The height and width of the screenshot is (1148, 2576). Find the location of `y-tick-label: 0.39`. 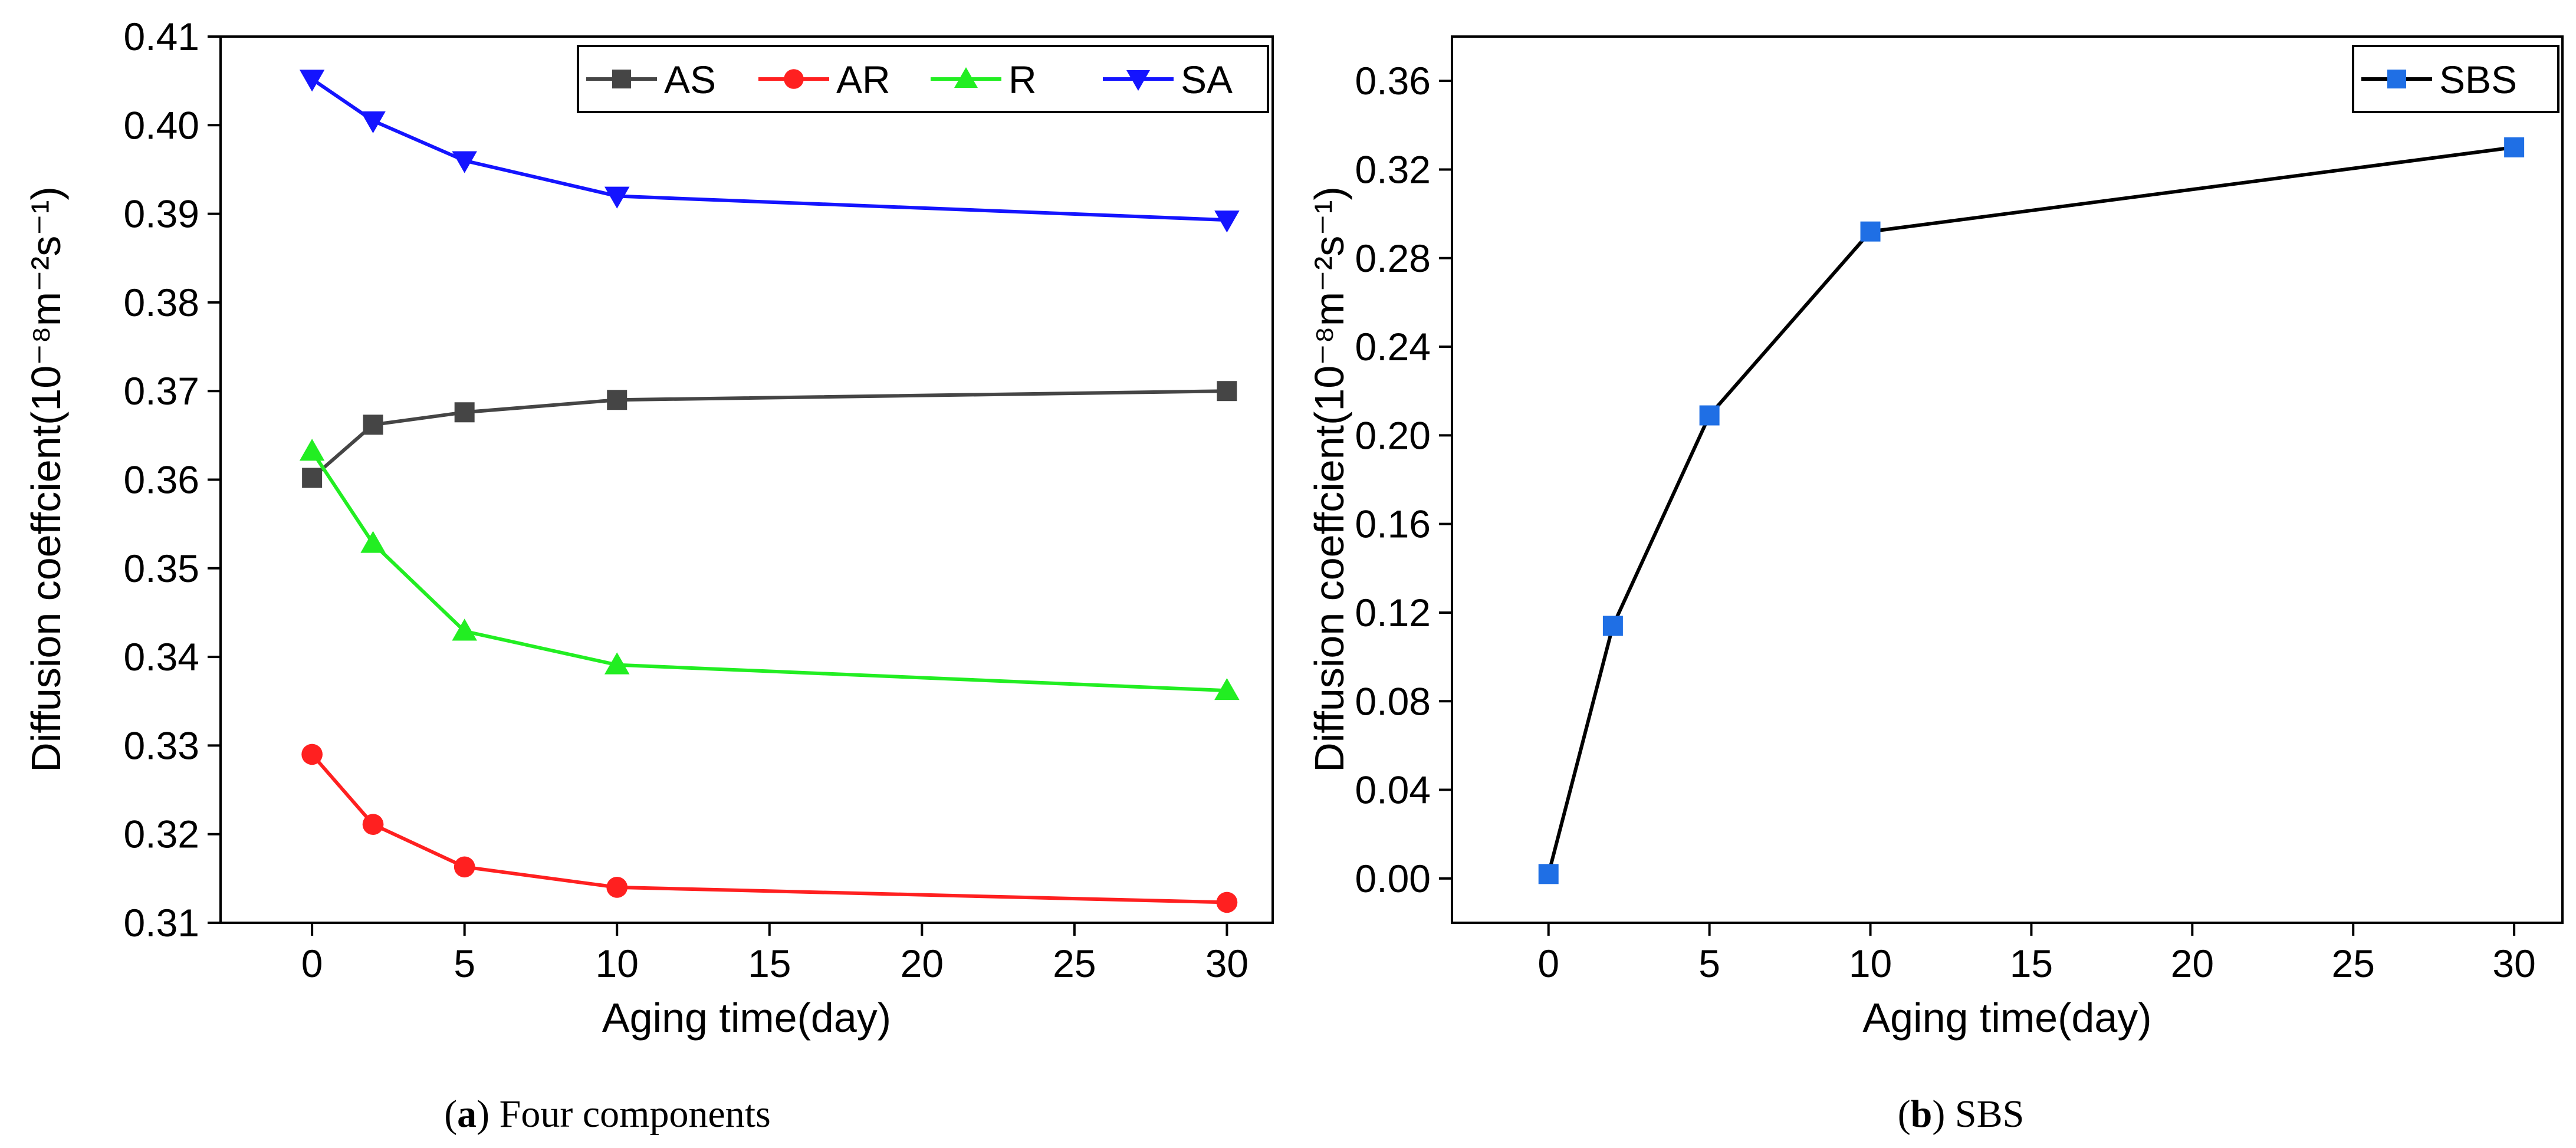

y-tick-label: 0.39 is located at coordinates (161, 214).